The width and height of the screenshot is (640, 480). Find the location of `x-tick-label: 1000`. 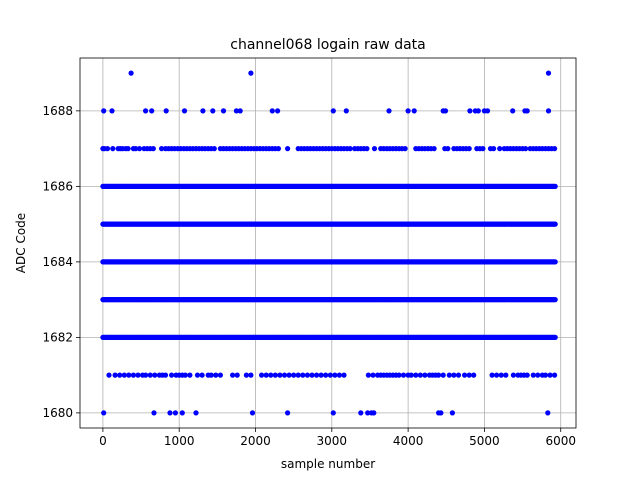

x-tick-label: 1000 is located at coordinates (179, 441).